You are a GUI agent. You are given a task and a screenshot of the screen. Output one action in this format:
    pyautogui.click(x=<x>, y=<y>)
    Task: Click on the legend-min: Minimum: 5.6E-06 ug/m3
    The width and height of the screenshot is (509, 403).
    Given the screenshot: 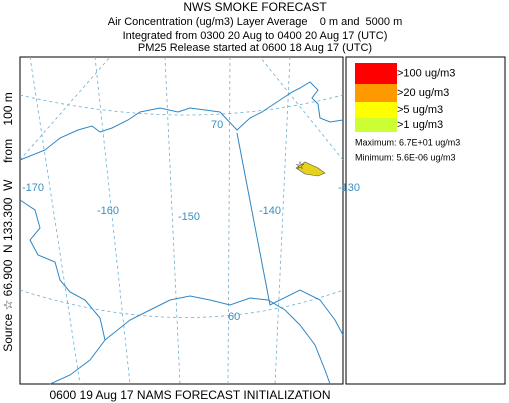 What is the action you would take?
    pyautogui.click(x=405, y=157)
    